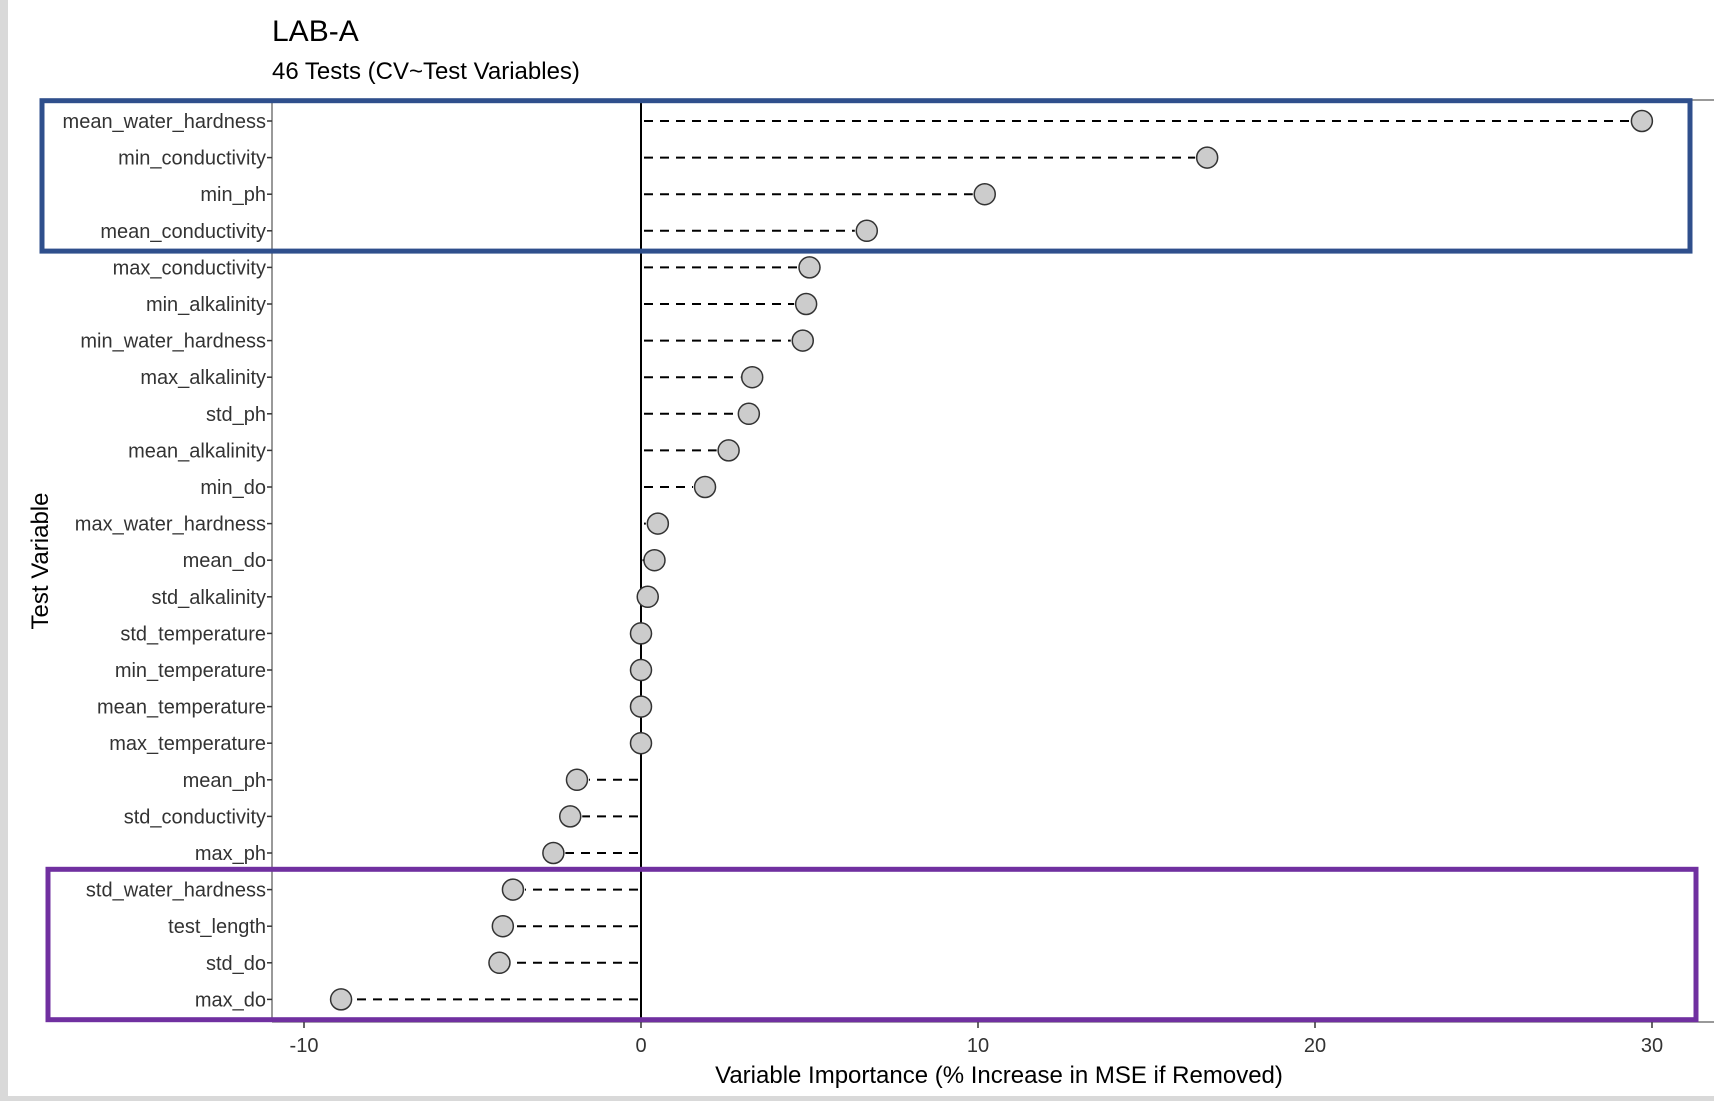 This screenshot has width=1714, height=1101. I want to click on y-tick-label: test_length, so click(217, 927).